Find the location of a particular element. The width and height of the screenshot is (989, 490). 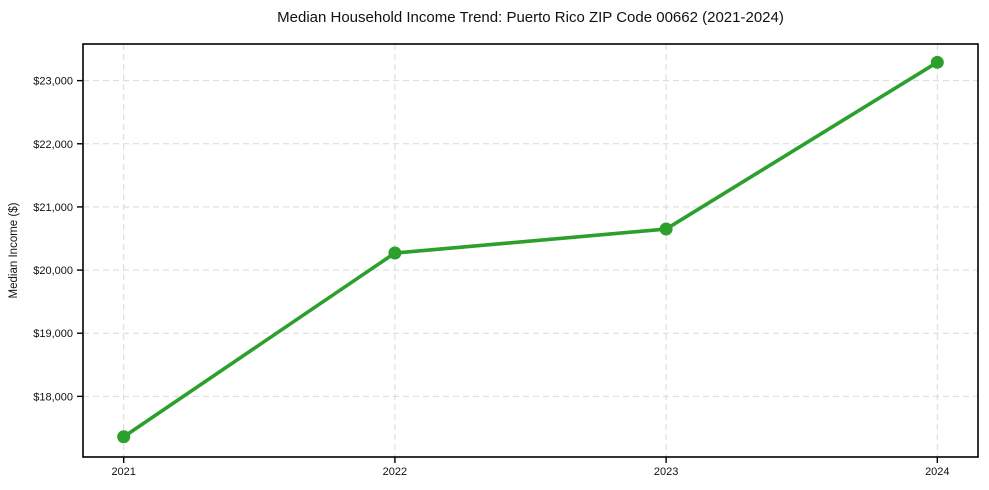

y-tick-label: $19,000 is located at coordinates (53, 334).